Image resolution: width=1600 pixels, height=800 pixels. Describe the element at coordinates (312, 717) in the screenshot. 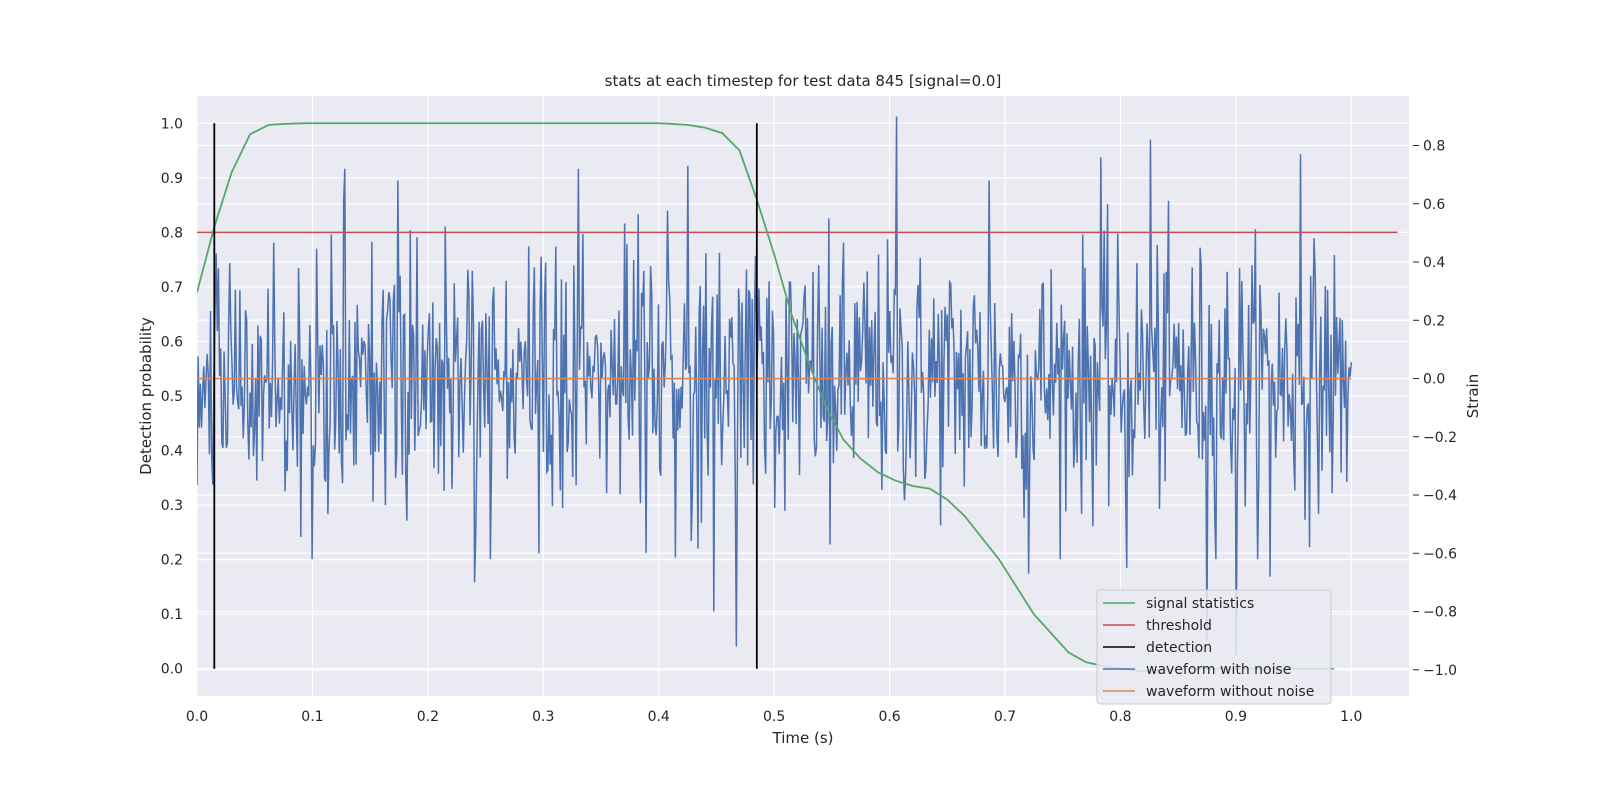

I see `x-tick-label: 0.1` at that location.